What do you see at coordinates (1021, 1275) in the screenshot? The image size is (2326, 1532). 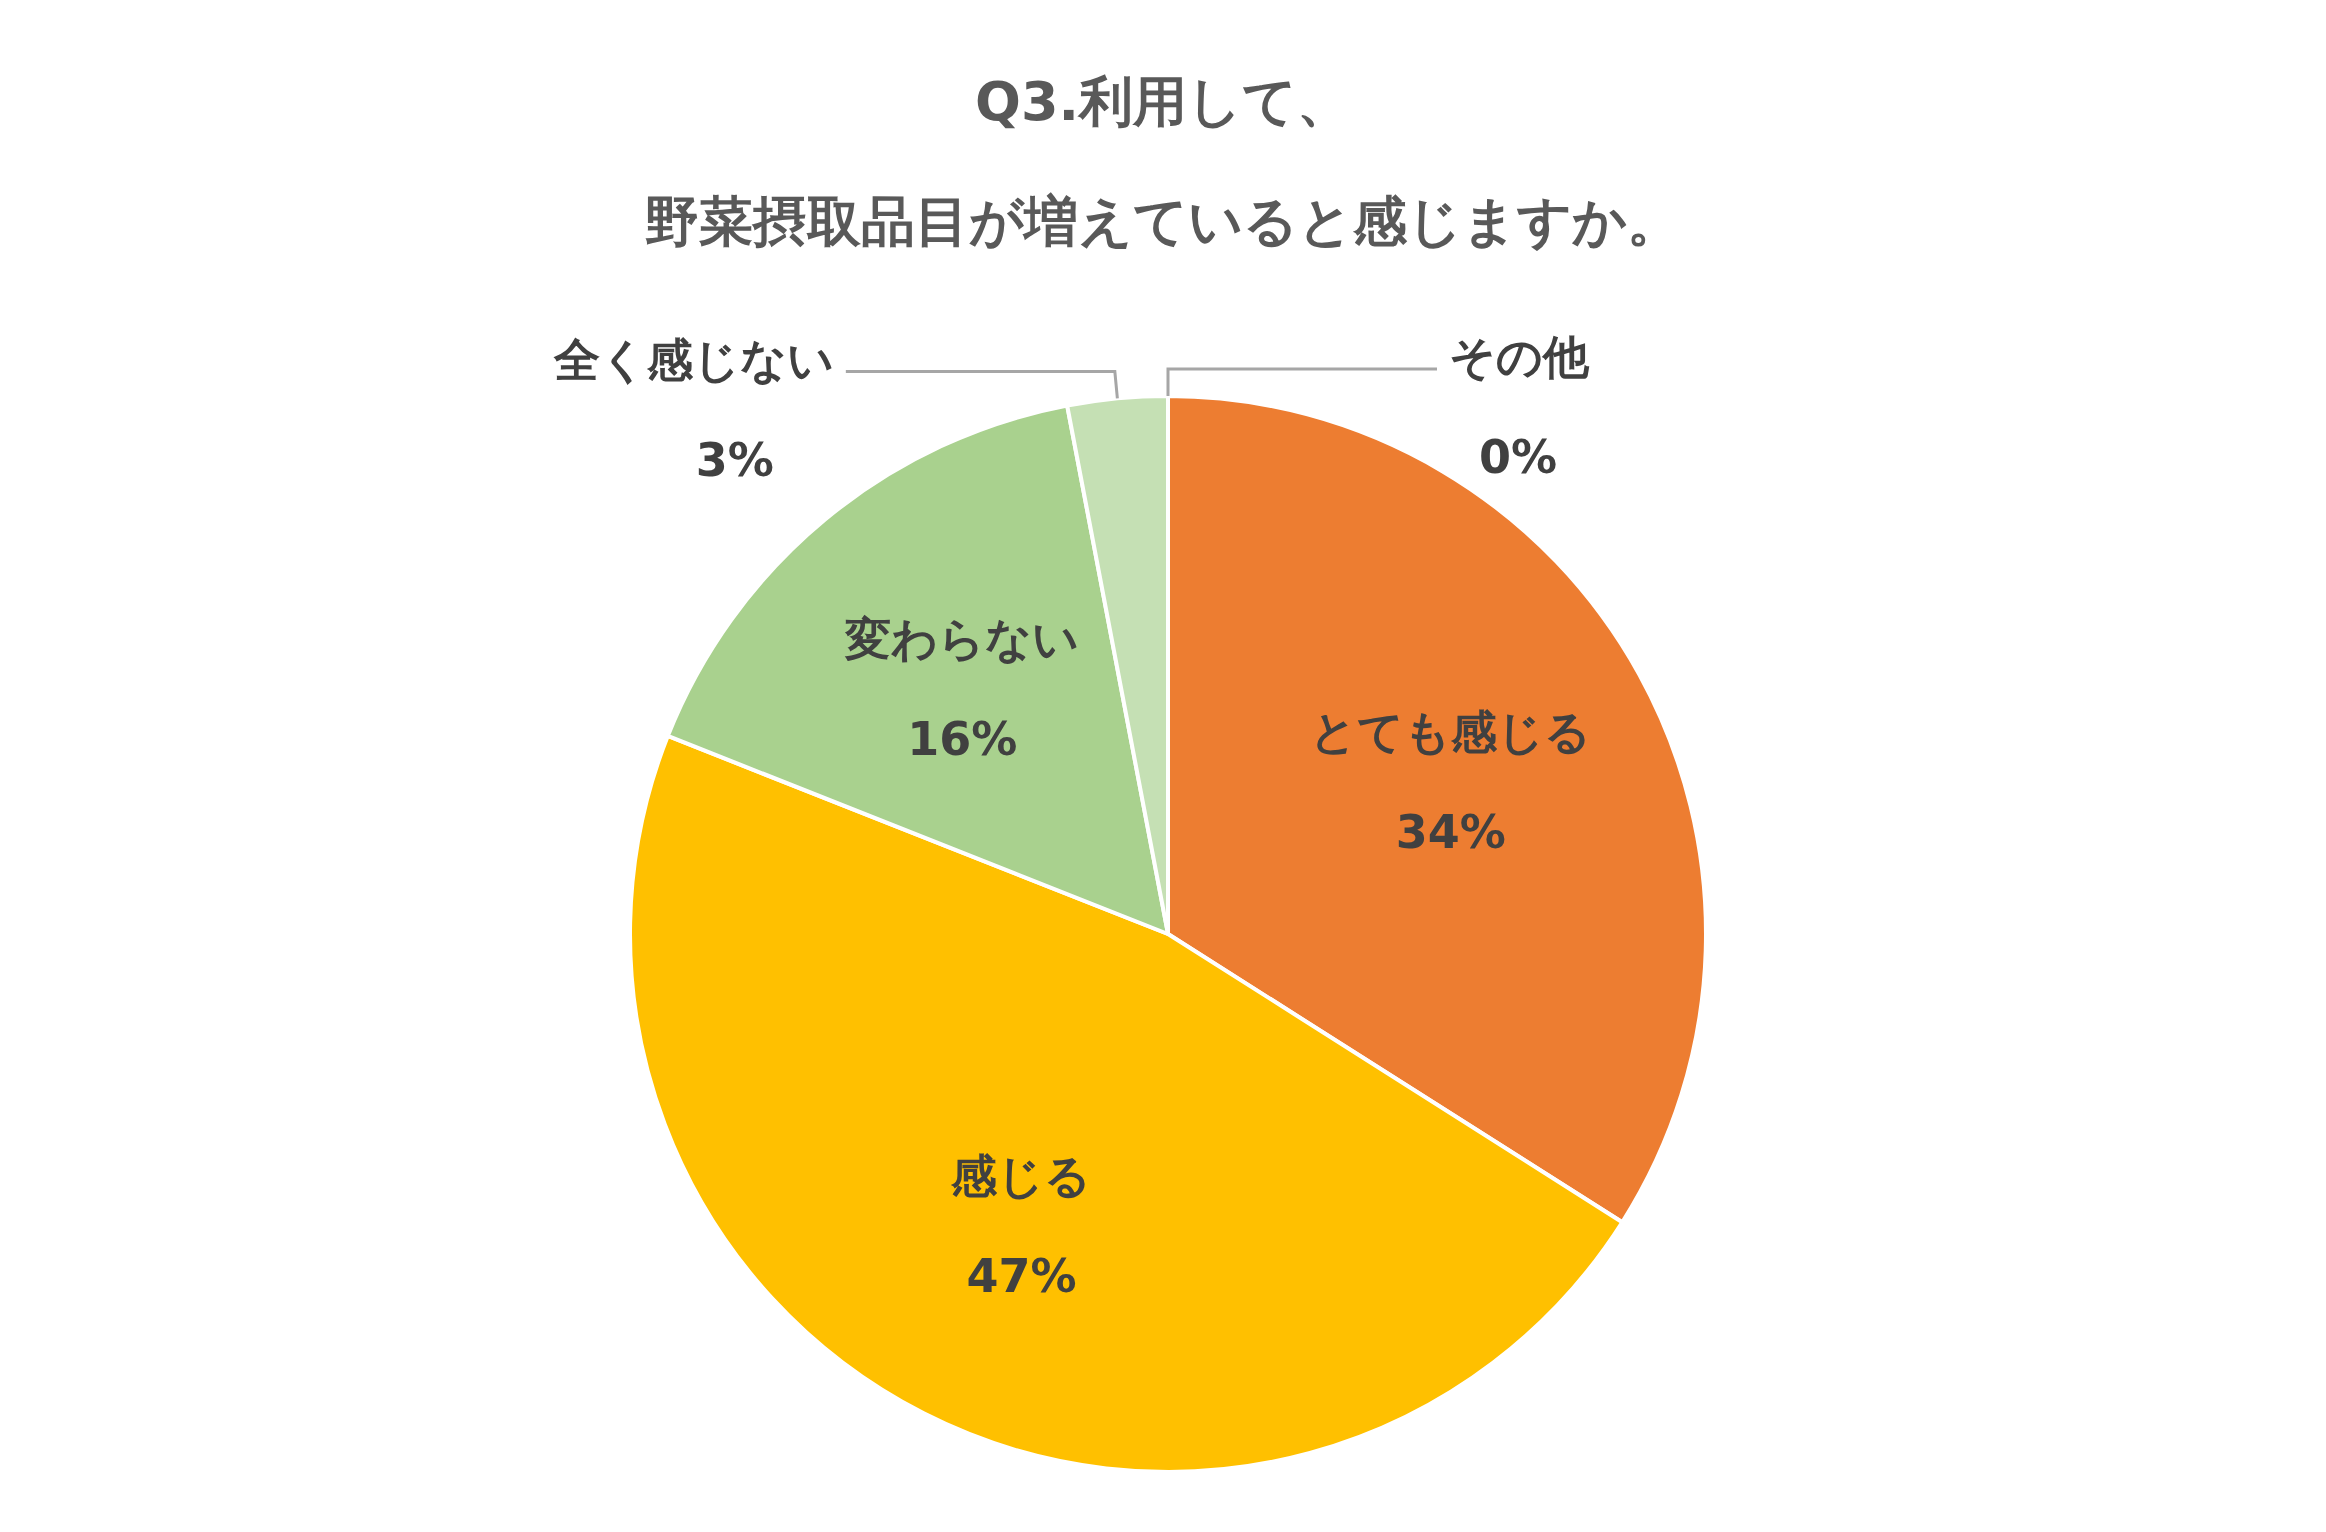 I see `data-label: 47%` at bounding box center [1021, 1275].